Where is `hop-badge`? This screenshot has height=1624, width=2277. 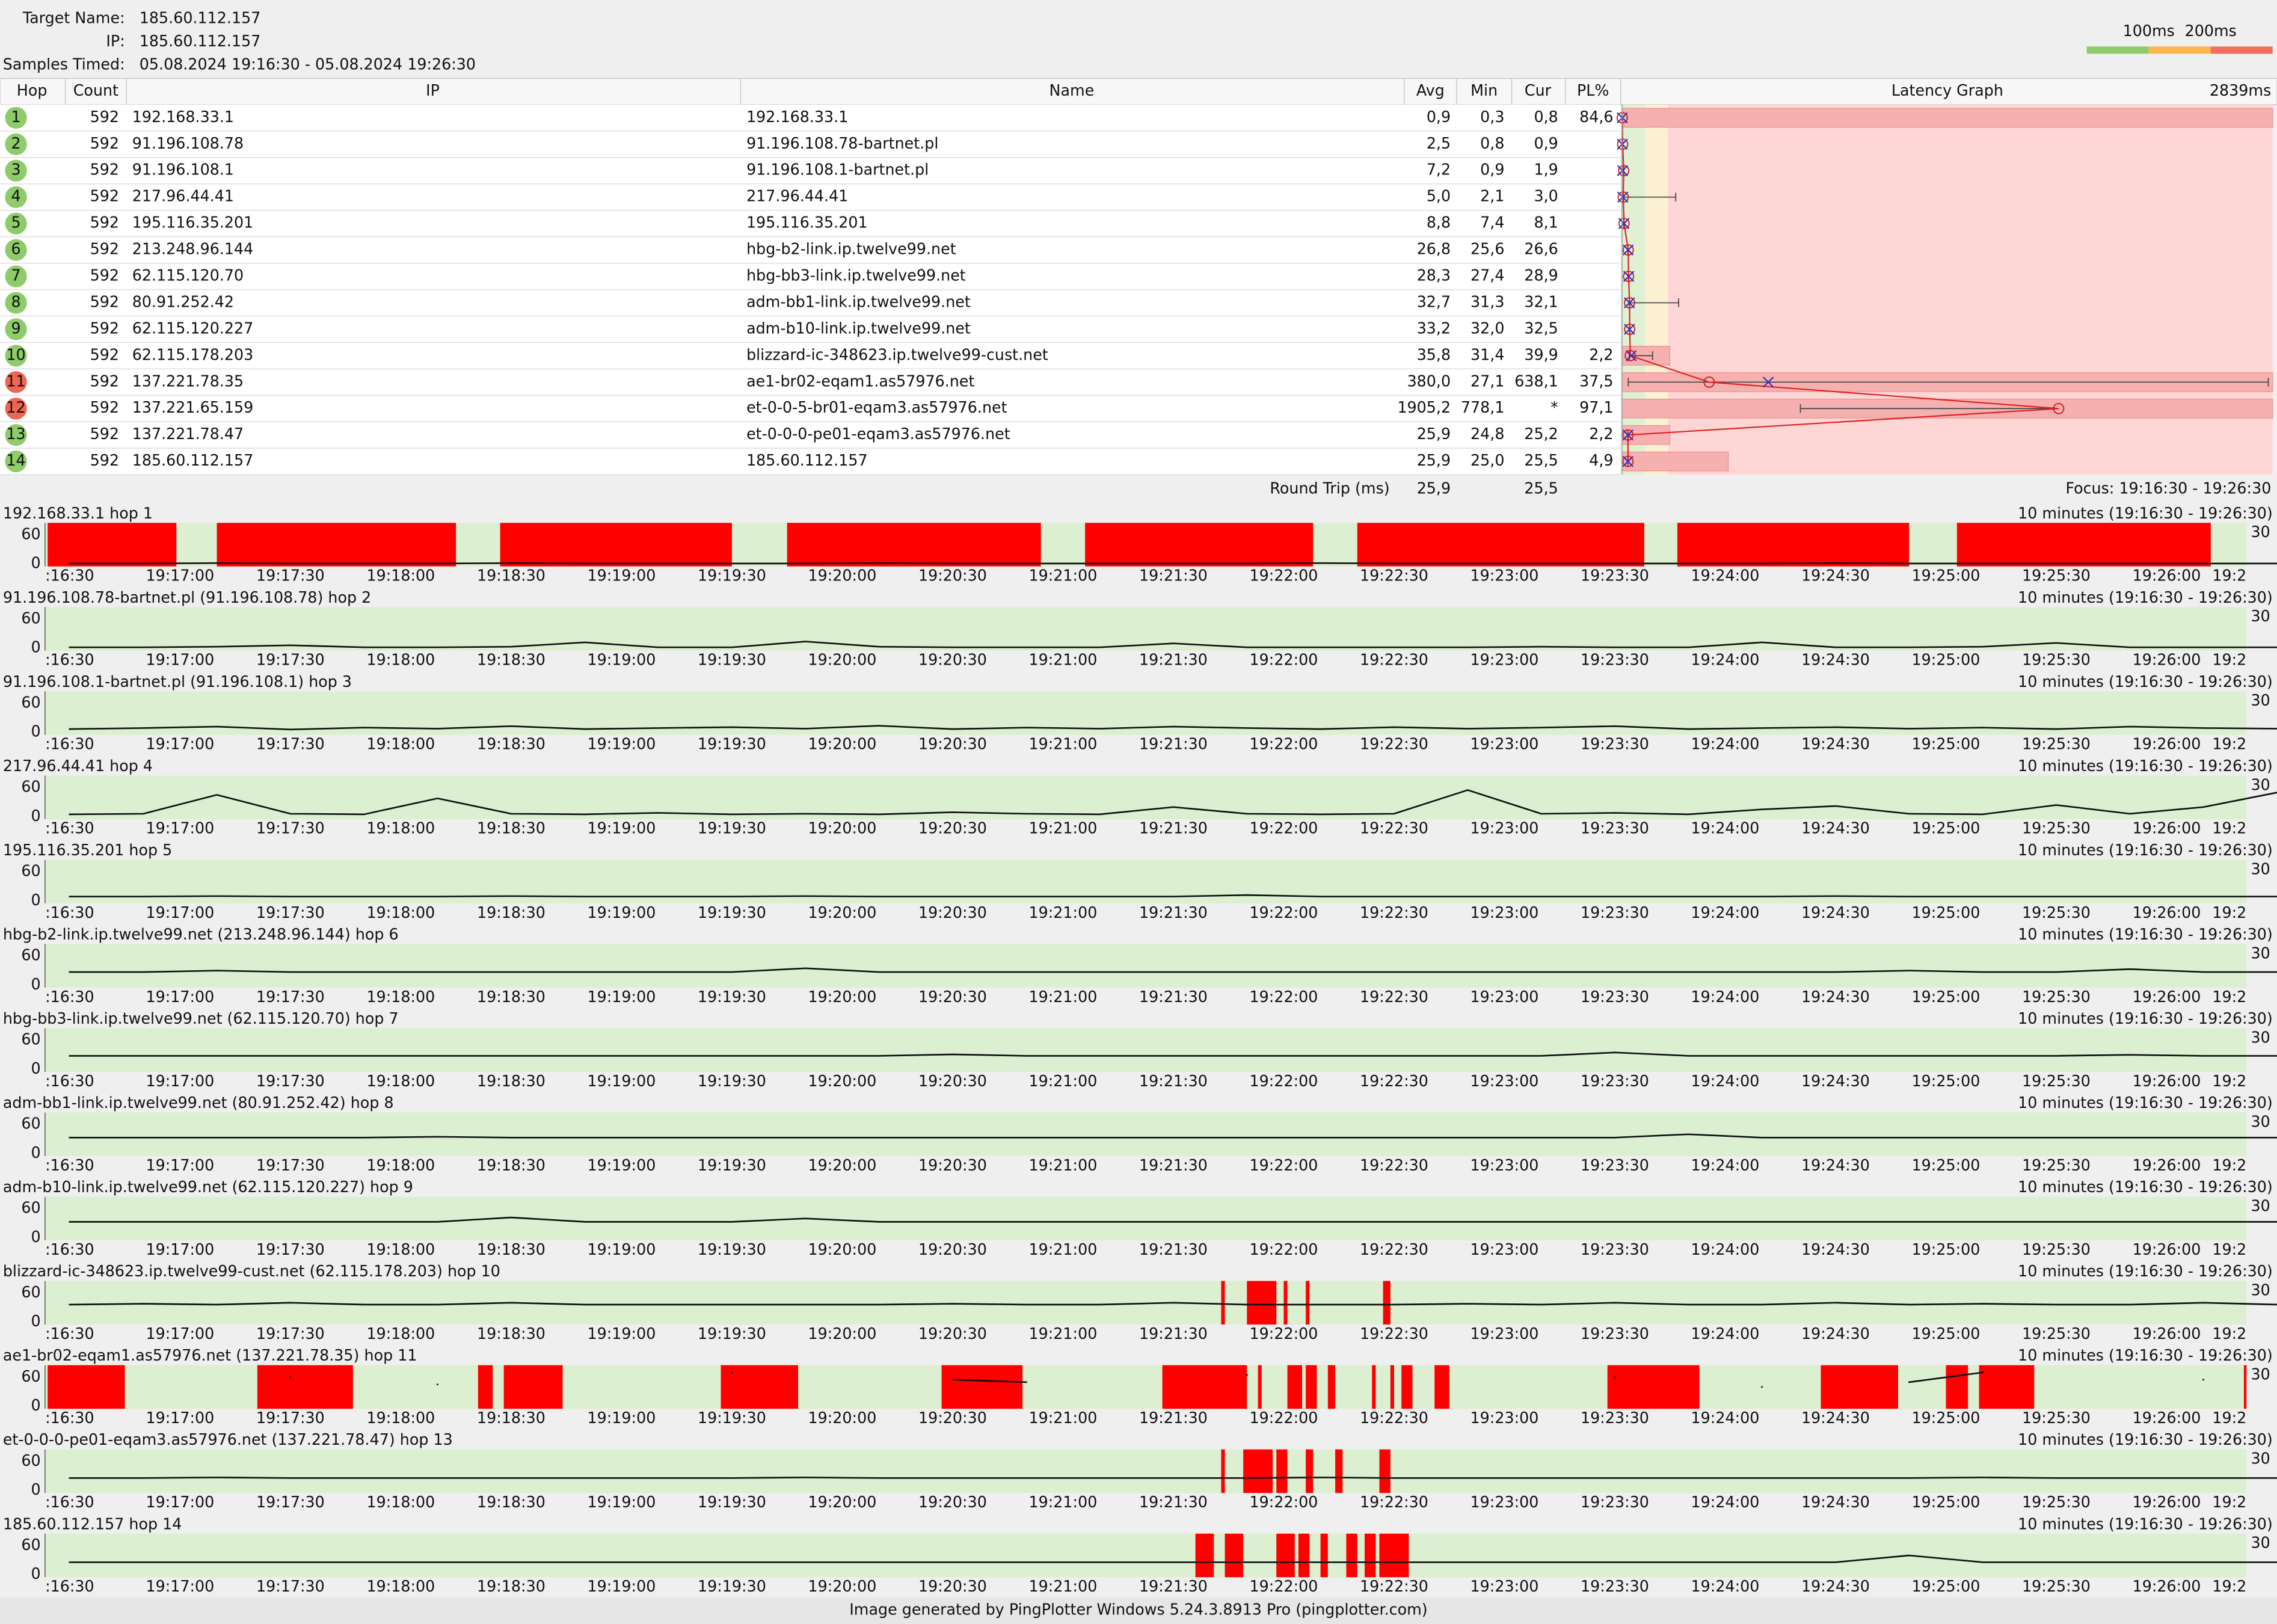 hop-badge is located at coordinates (16, 170).